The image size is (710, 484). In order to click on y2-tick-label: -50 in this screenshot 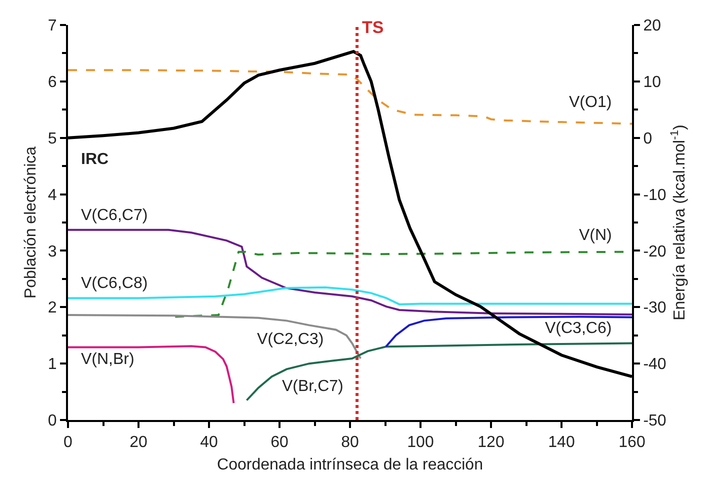, I will do `click(654, 421)`.